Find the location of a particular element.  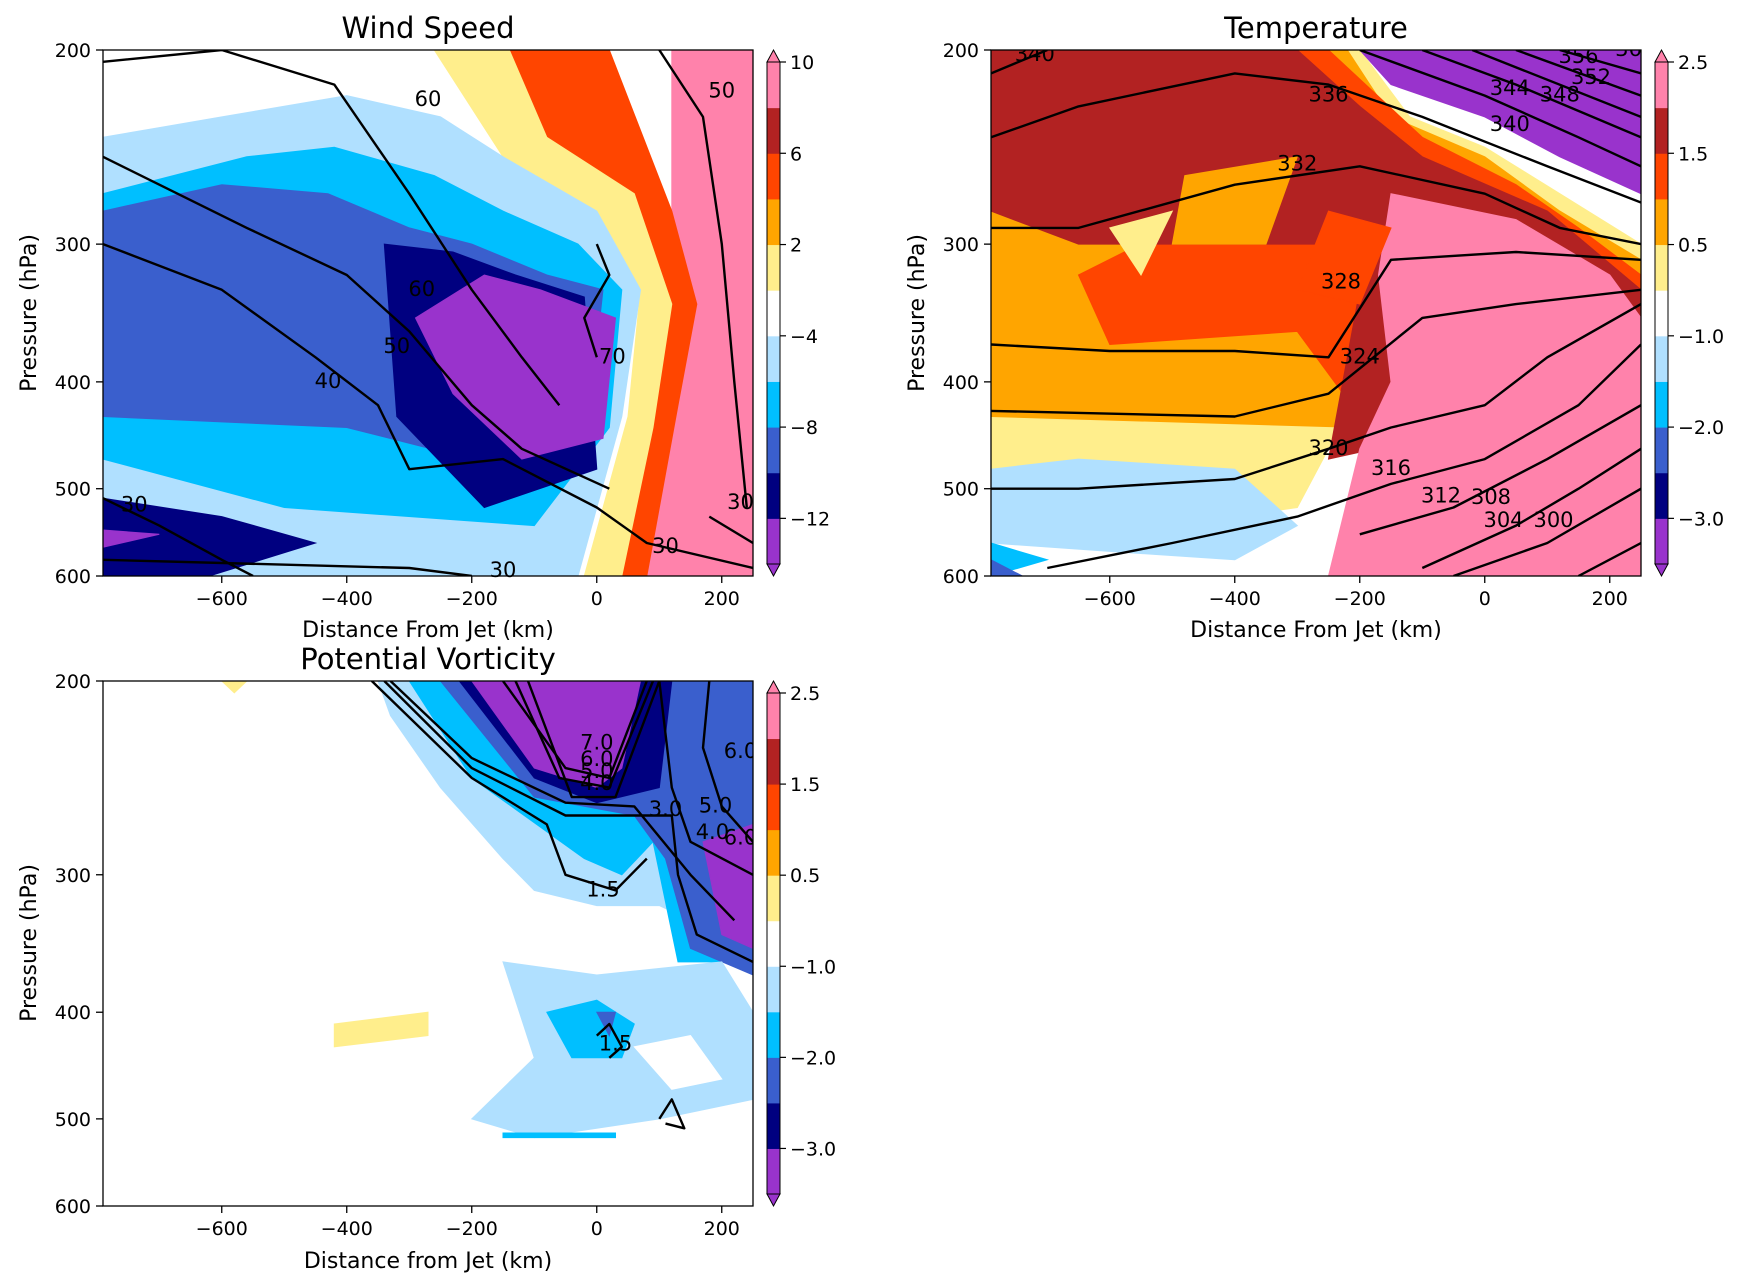

chart-title: Potential Vorticity is located at coordinates (427, 659).